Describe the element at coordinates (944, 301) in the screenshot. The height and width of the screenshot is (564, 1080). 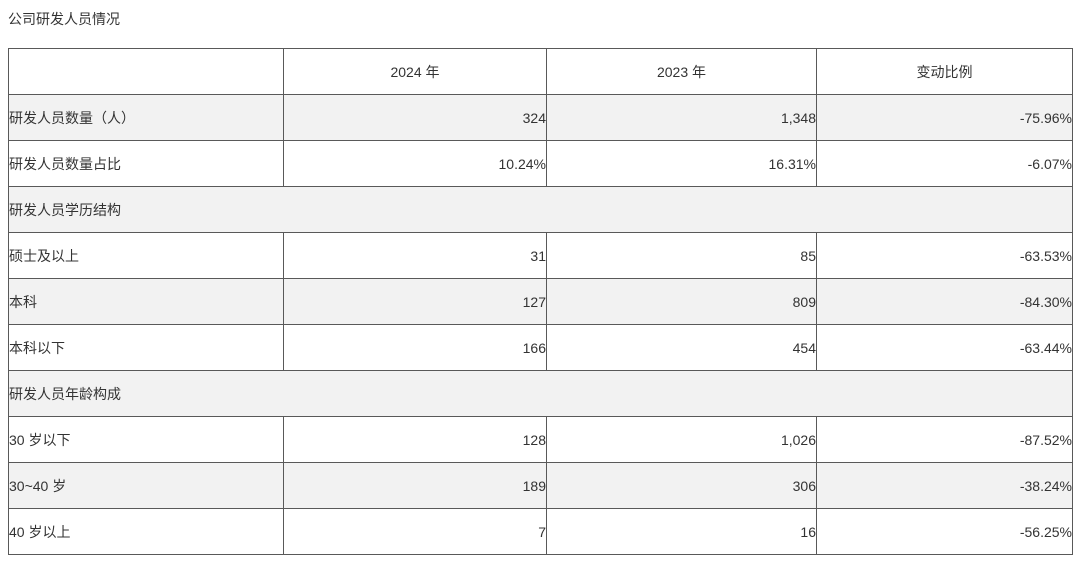
I see `value-change: -84.30%` at that location.